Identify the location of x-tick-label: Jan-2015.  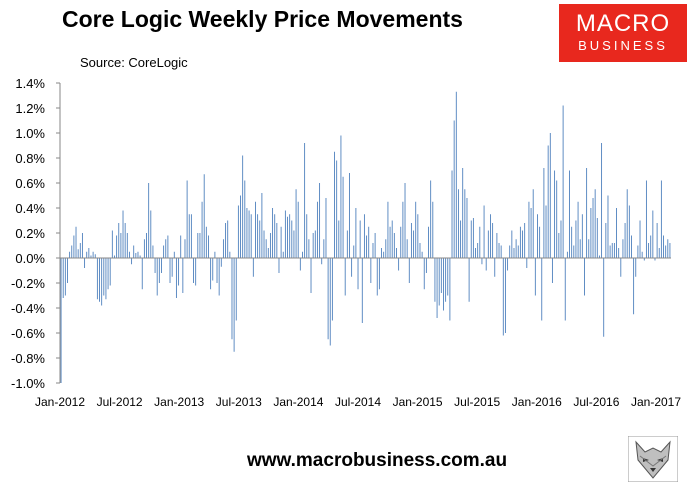
(418, 402).